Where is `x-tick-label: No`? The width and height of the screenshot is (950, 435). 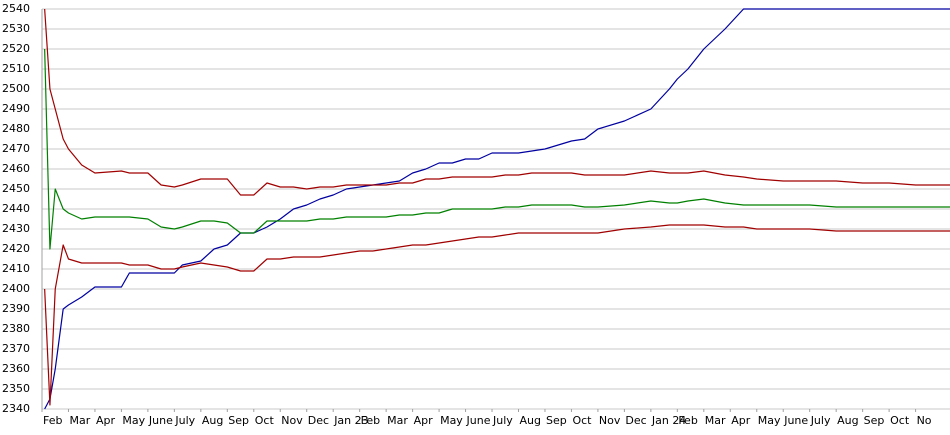
x-tick-label: No is located at coordinates (924, 420).